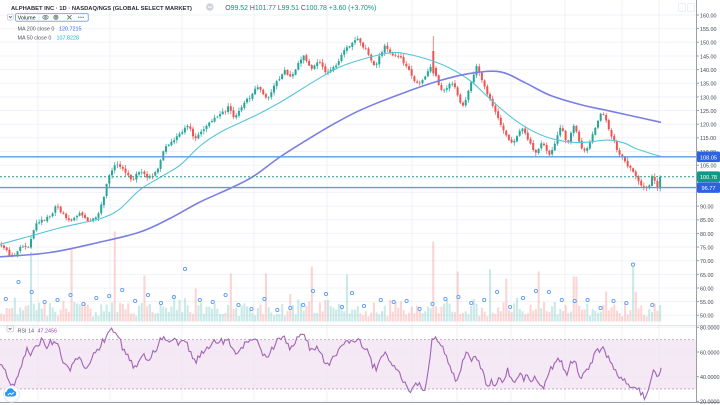 This screenshot has width=720, height=405. I want to click on svg-text: MA 50 close 0, so click(35, 39).